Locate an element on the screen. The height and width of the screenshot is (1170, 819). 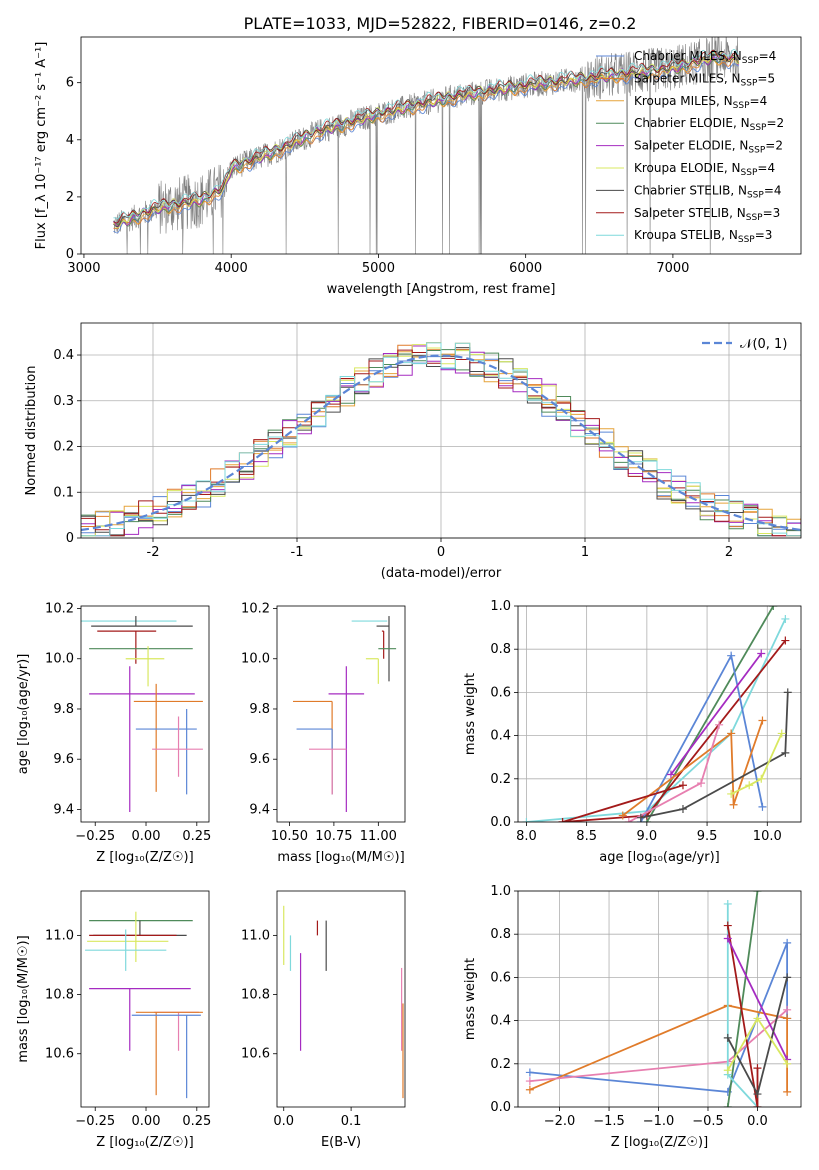
x-tick-label: 7000 is located at coordinates (672, 268).